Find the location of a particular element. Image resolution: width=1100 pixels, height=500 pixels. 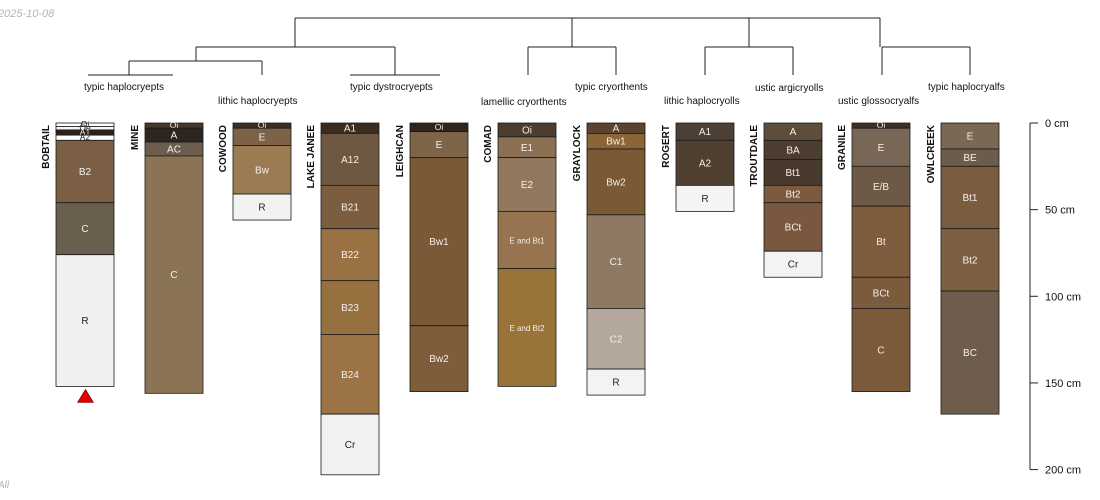

horizon: C1 is located at coordinates (616, 261).